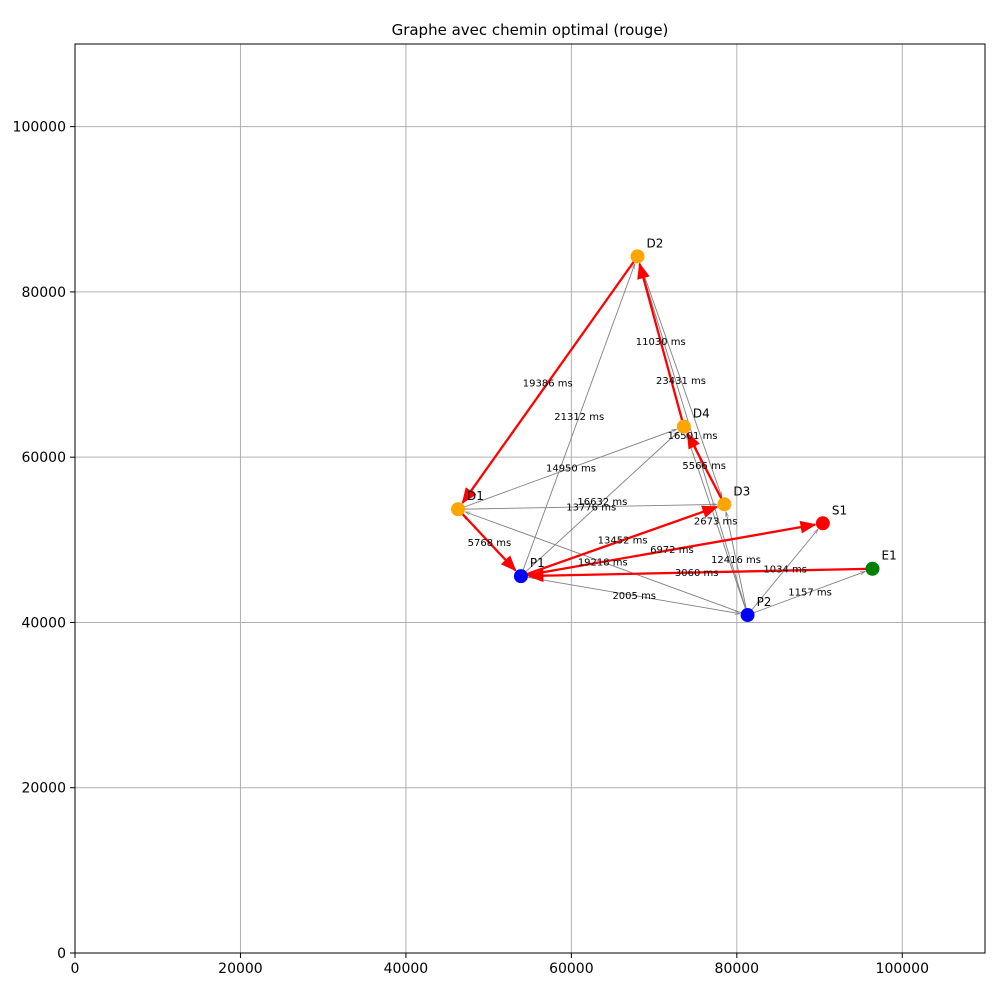  Describe the element at coordinates (693, 436) in the screenshot. I see `edge-label: 16501 ms` at that location.